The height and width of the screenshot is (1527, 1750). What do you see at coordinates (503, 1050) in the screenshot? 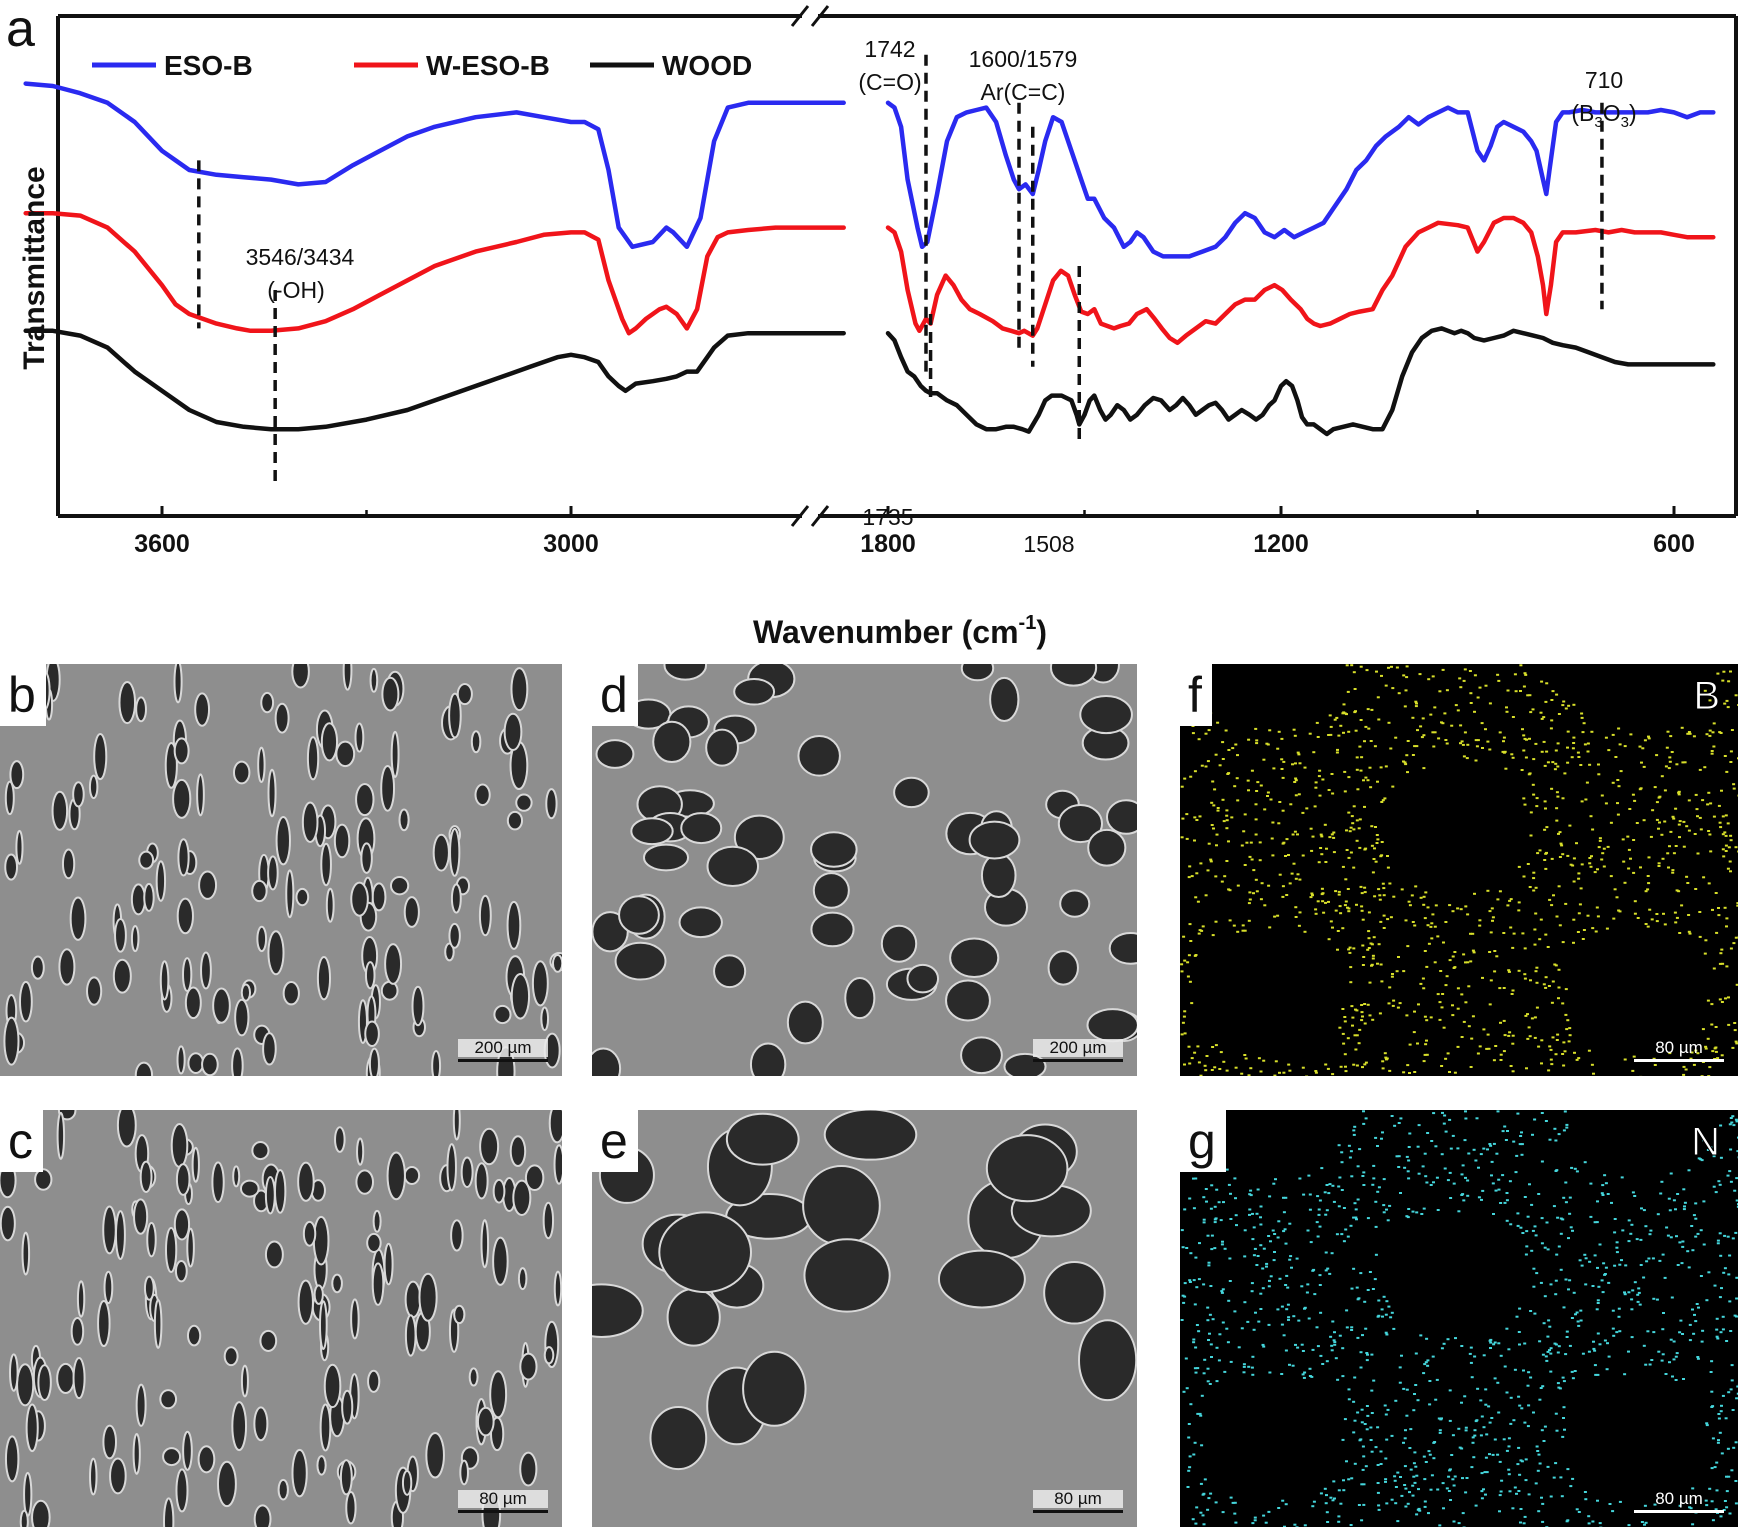
I see `scalebar-b: 200 µm` at bounding box center [503, 1050].